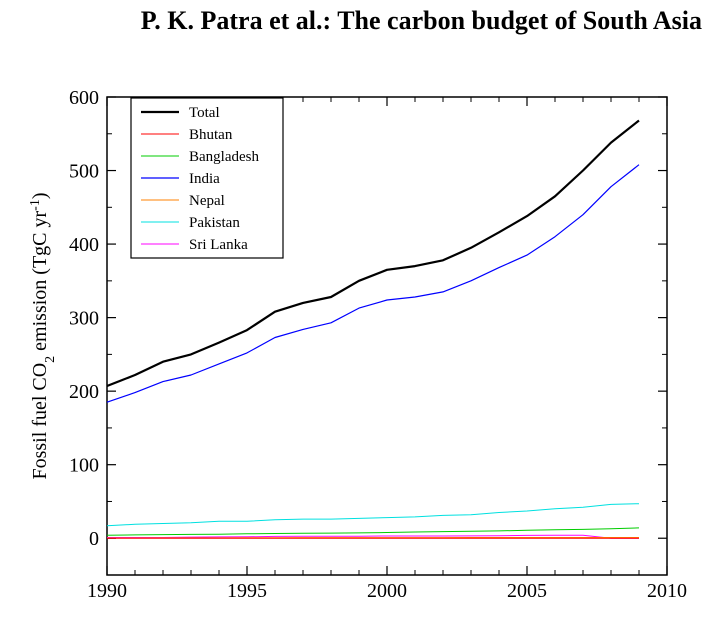 The height and width of the screenshot is (618, 714). I want to click on y-tick-label: 100, so click(84, 466).